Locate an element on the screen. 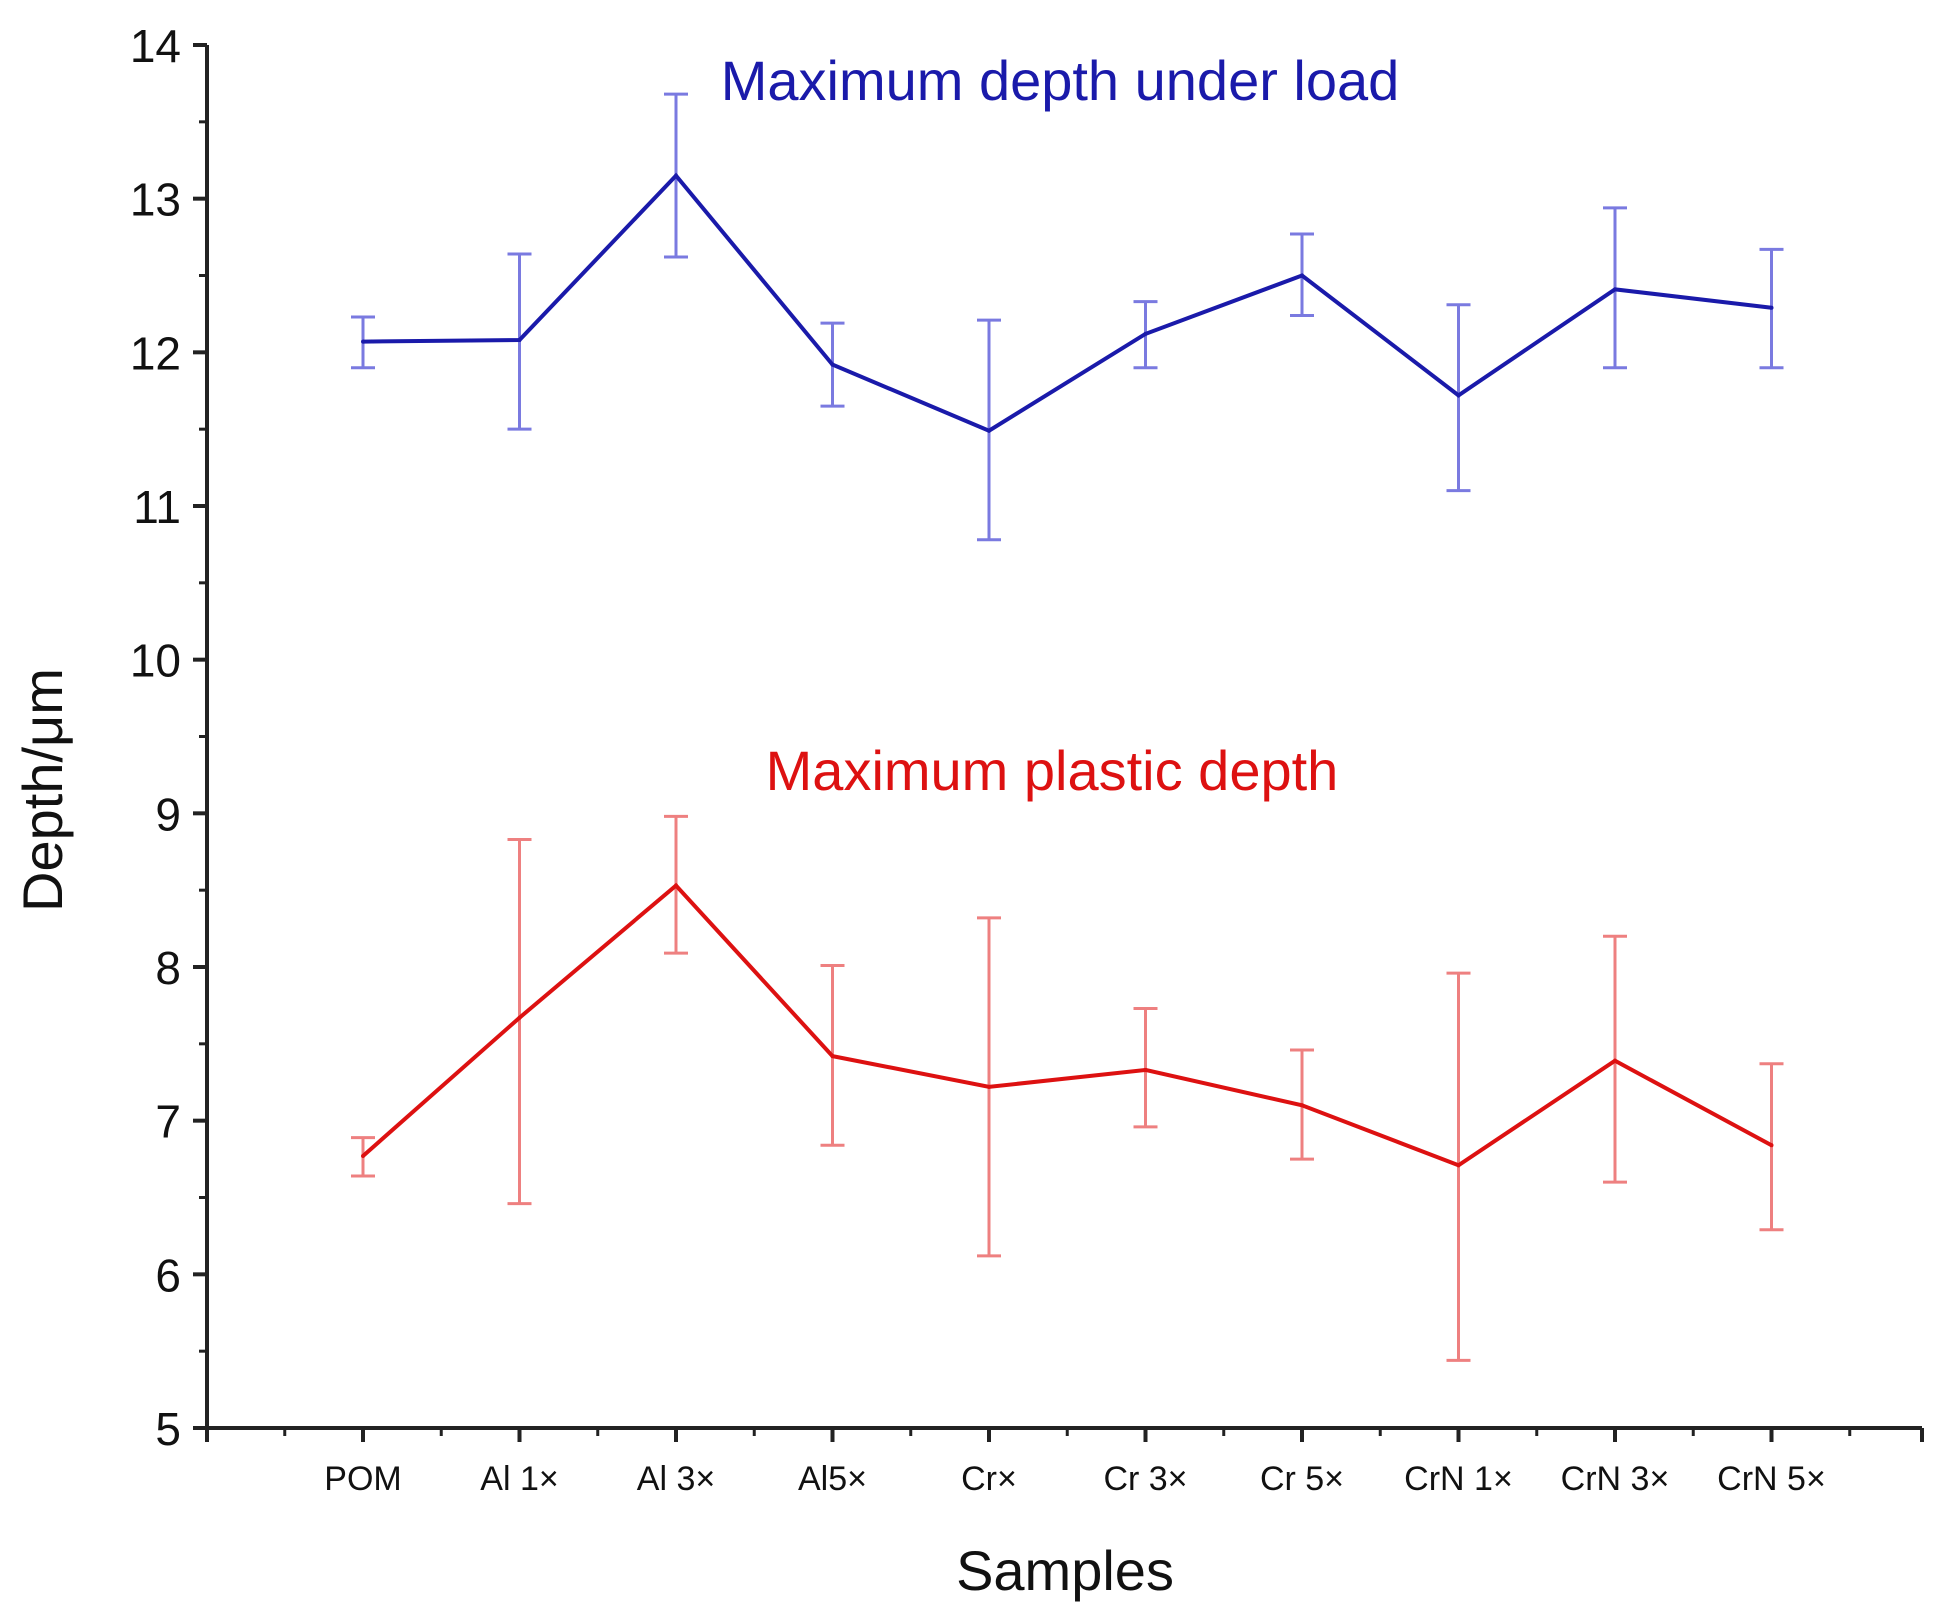 This screenshot has width=1947, height=1614. x-tick-label: CrN 3× is located at coordinates (1615, 1479).